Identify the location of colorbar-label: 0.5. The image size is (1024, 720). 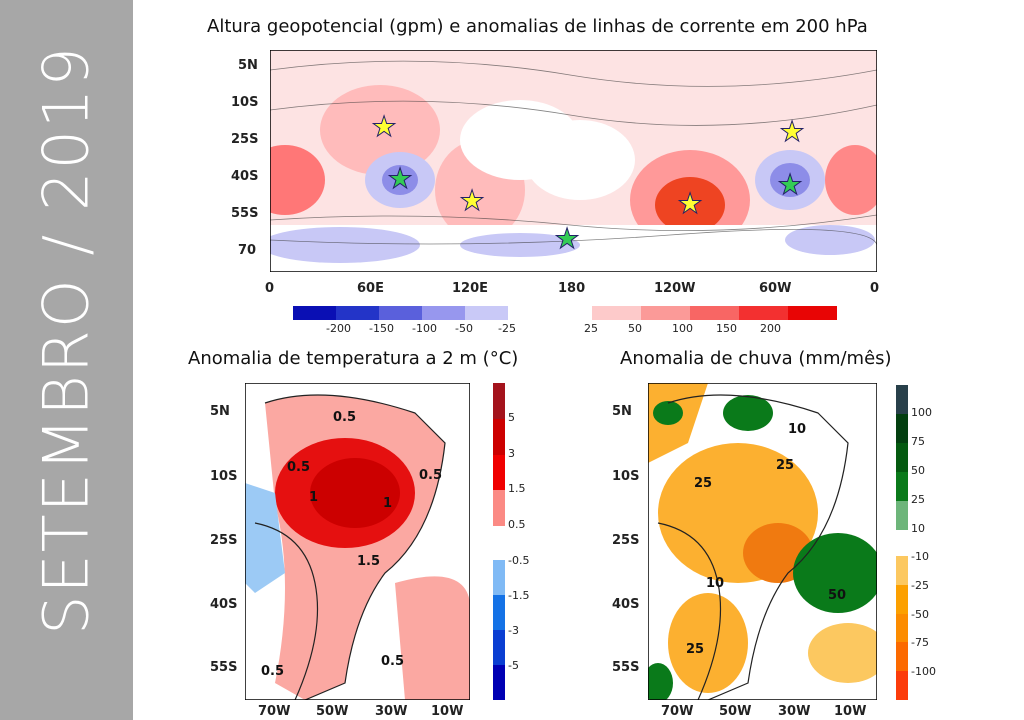
(517, 524).